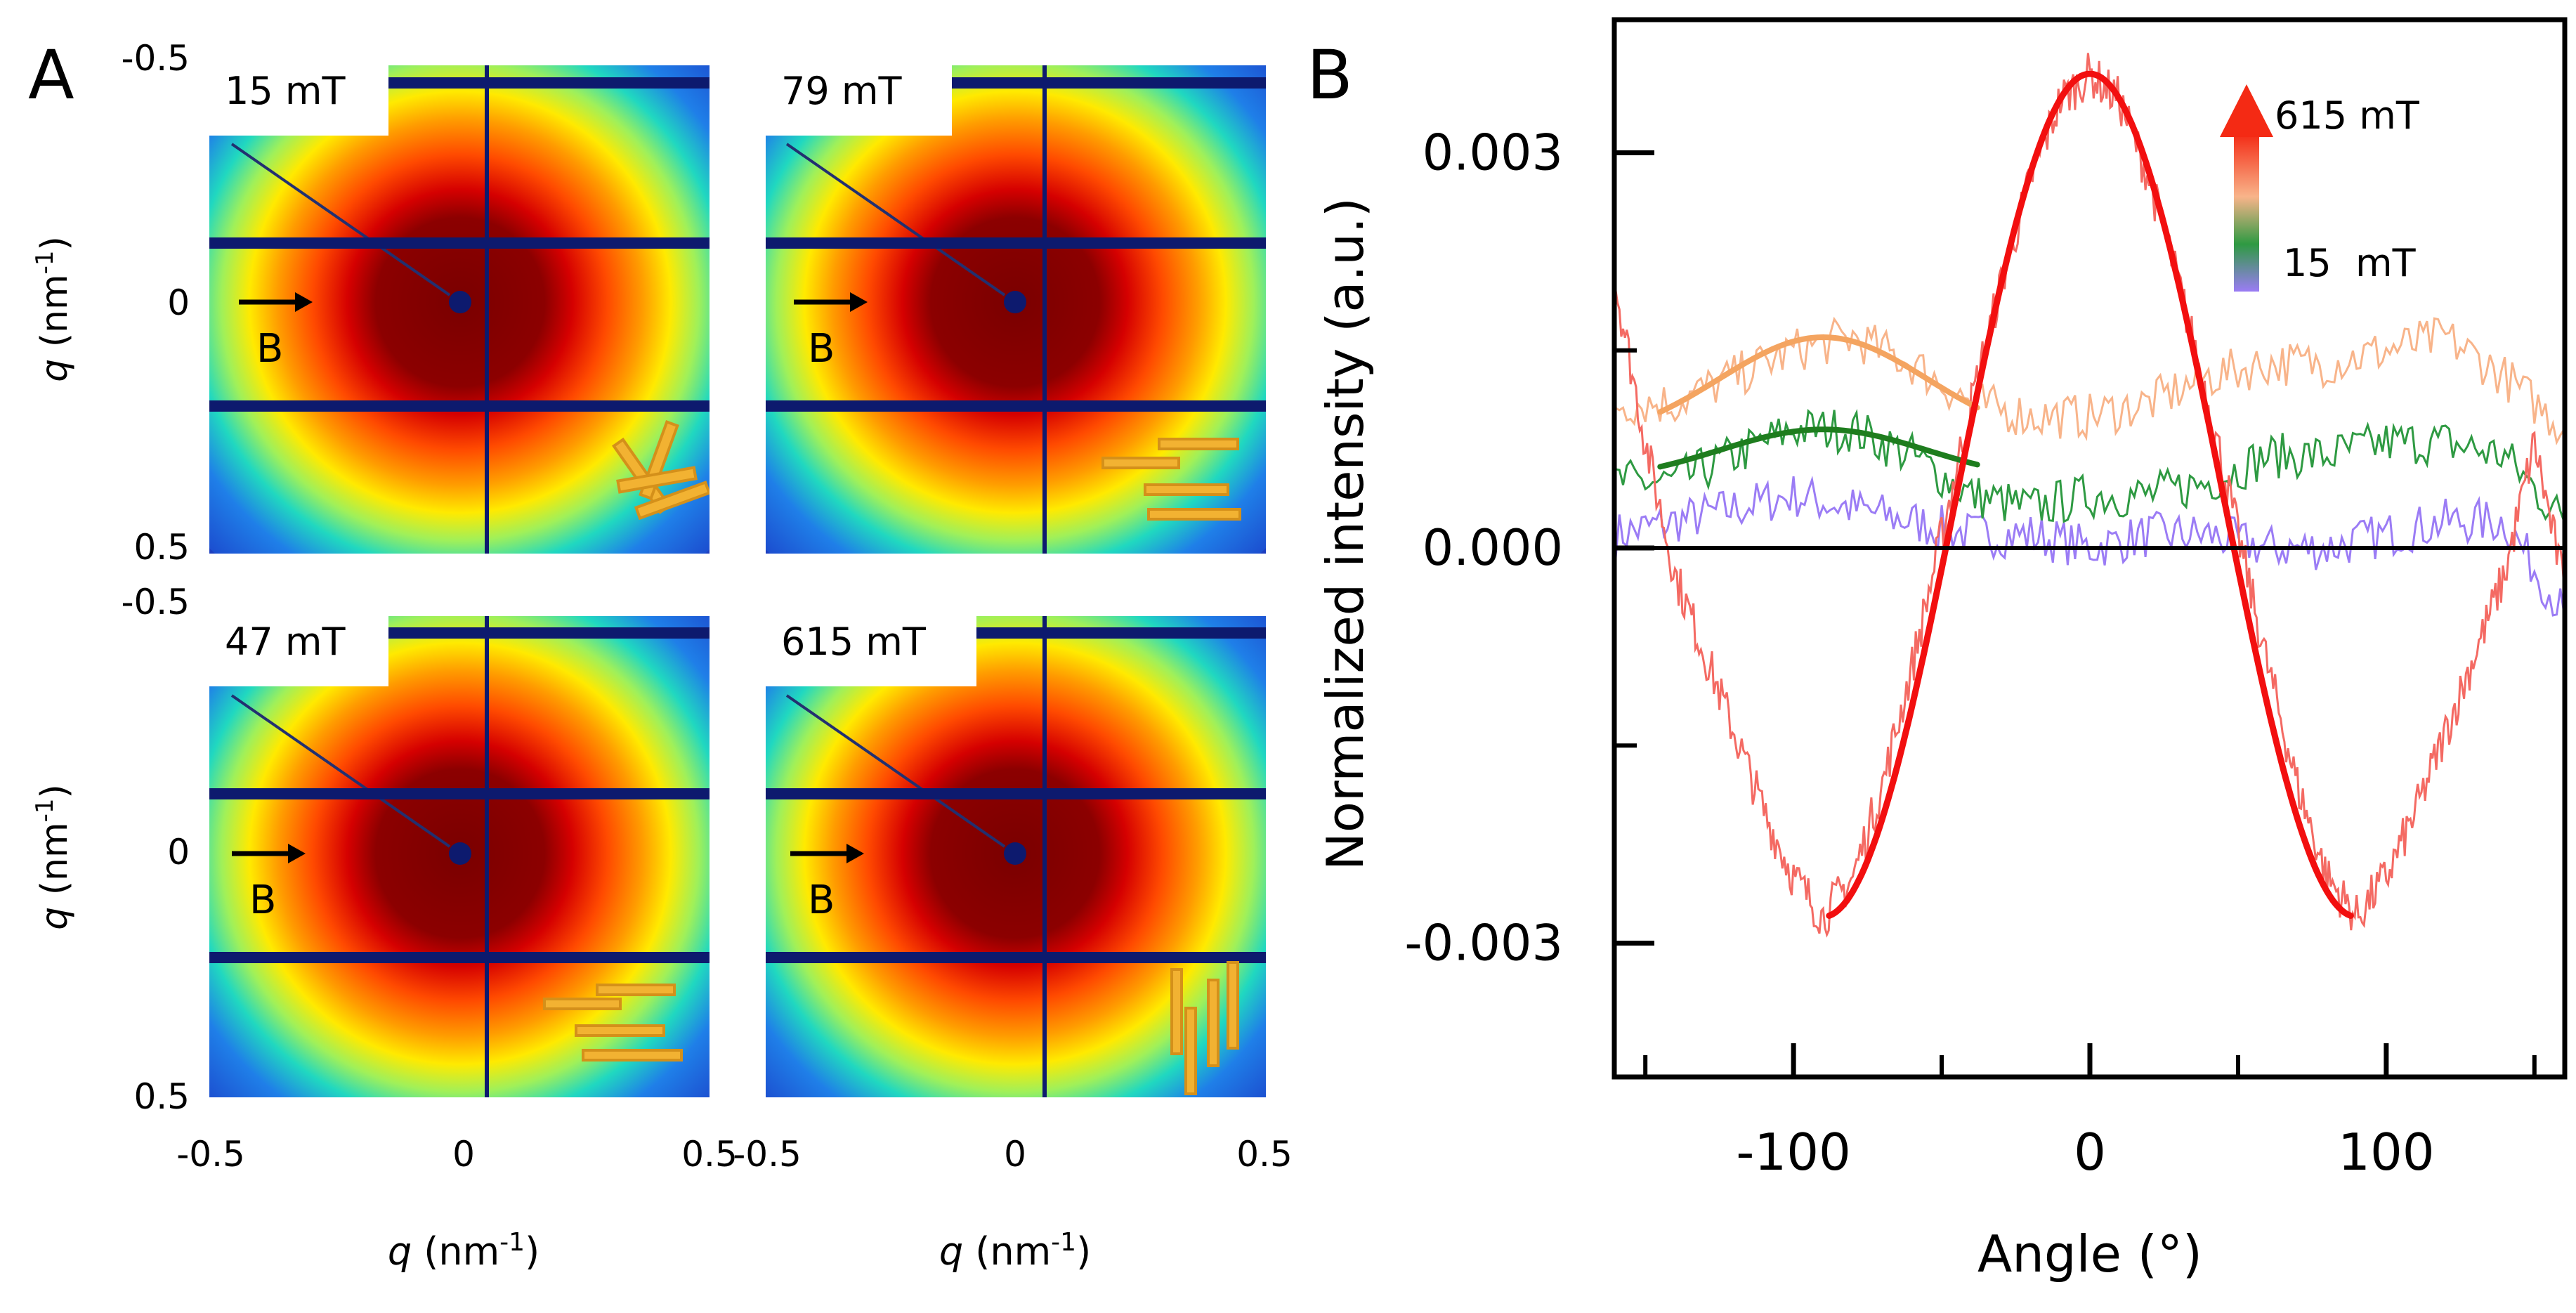 This screenshot has width=2576, height=1313. I want to click on legend-top-label: 615 mT, so click(2347, 115).